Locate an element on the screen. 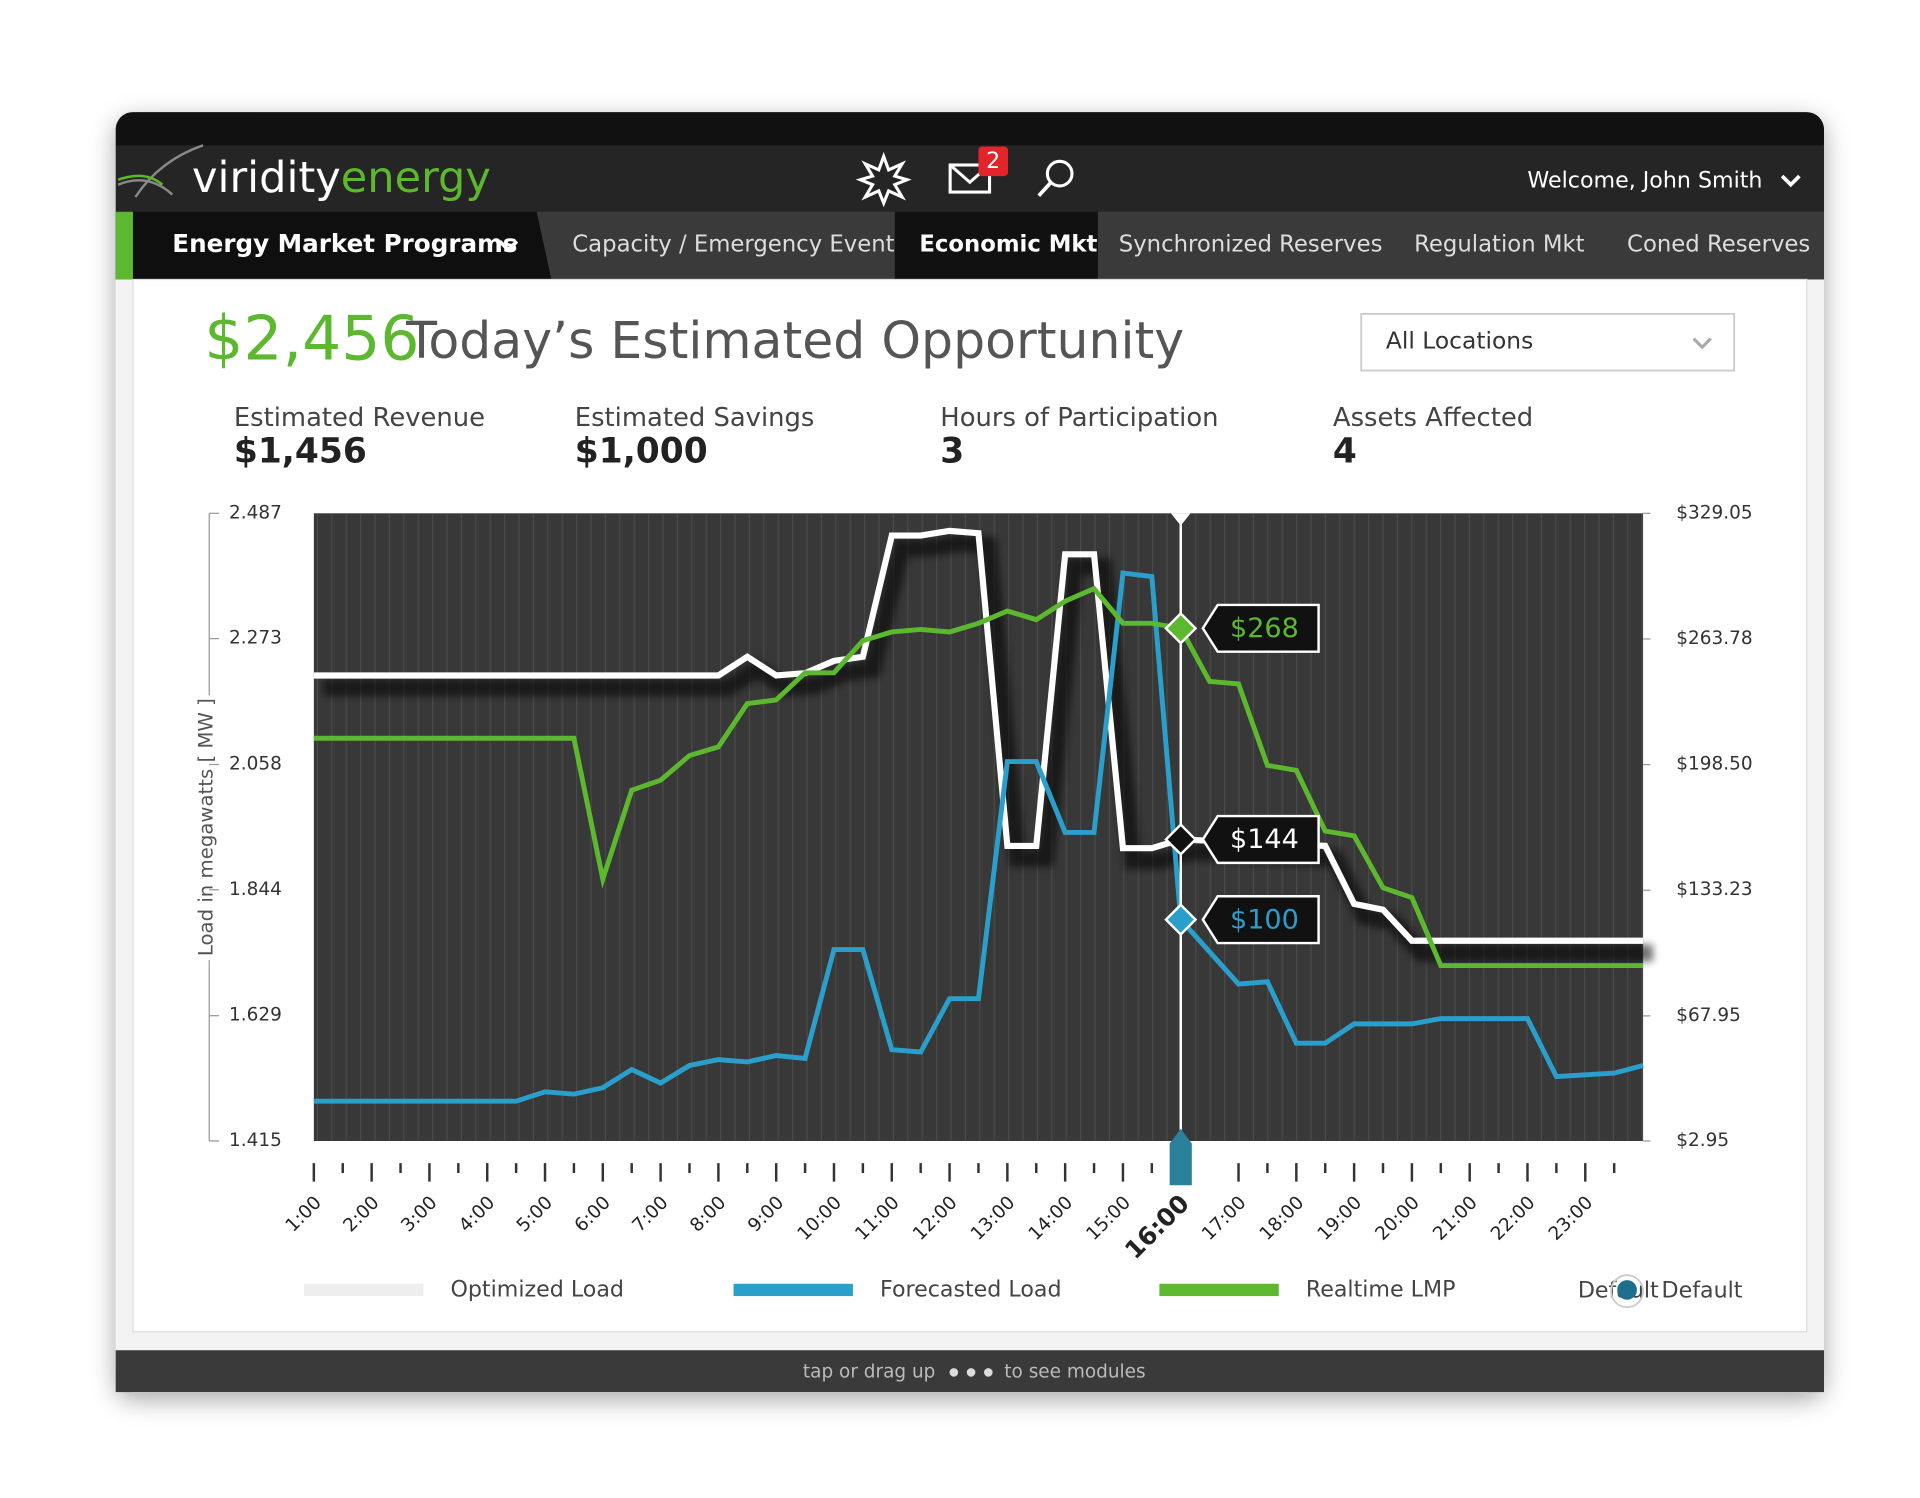 This screenshot has width=1920, height=1498. stat-value: $1,456 is located at coordinates (300, 452).